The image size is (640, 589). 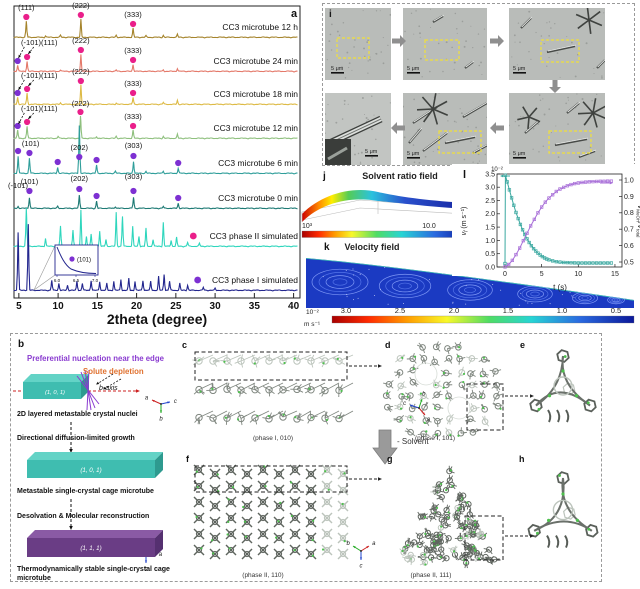 What do you see at coordinates (254, 236) in the screenshot?
I see `svg-text: CC3 phase II simulated` at bounding box center [254, 236].